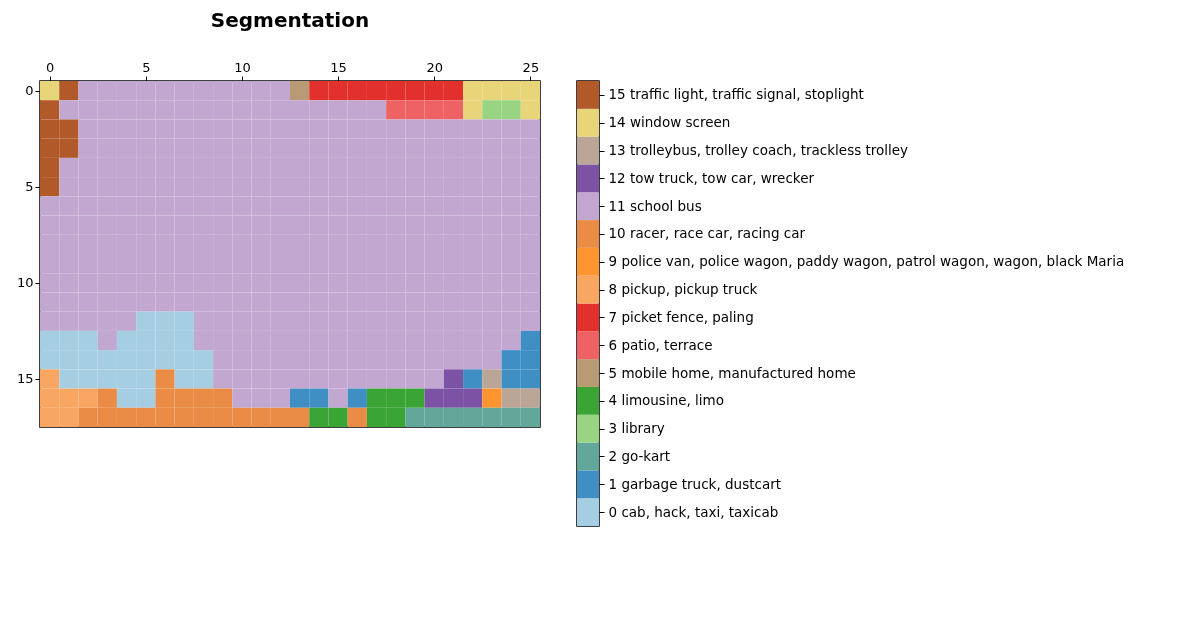  What do you see at coordinates (50, 67) in the screenshot?
I see `x-tick-label: 0` at bounding box center [50, 67].